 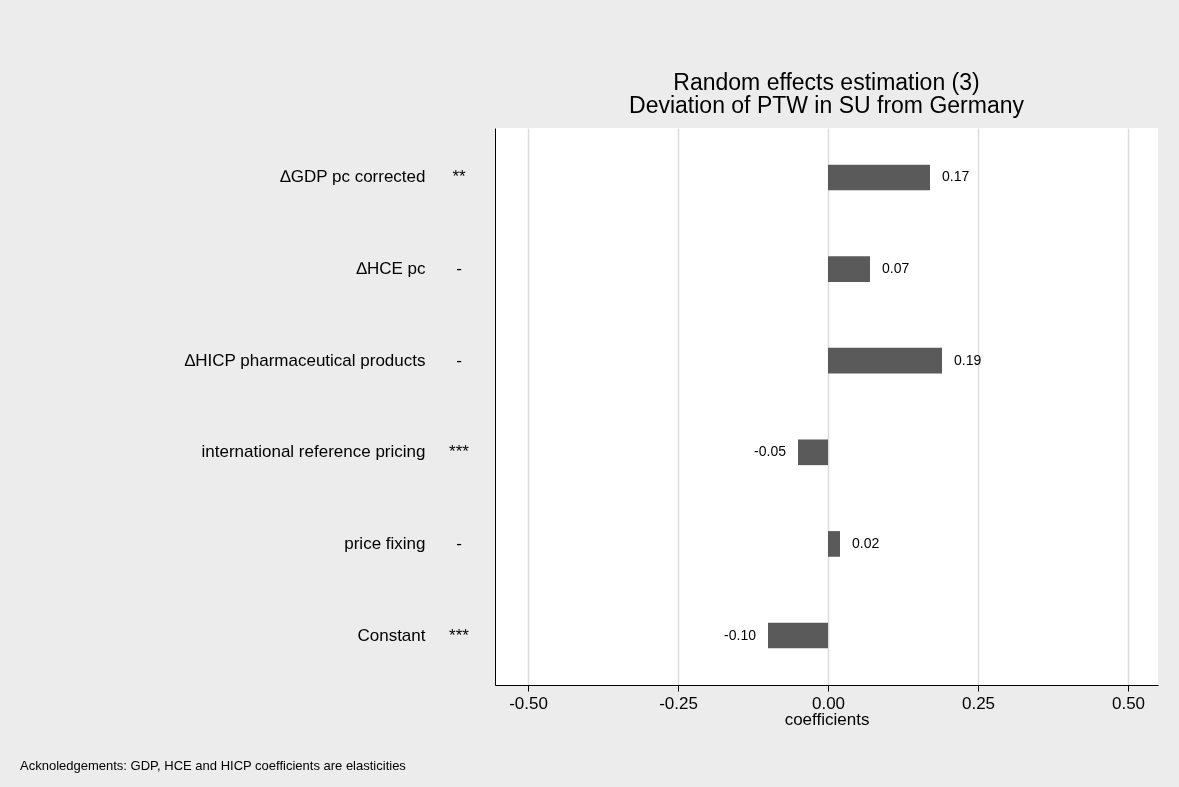 What do you see at coordinates (956, 176) in the screenshot?
I see `data-label: 0.17` at bounding box center [956, 176].